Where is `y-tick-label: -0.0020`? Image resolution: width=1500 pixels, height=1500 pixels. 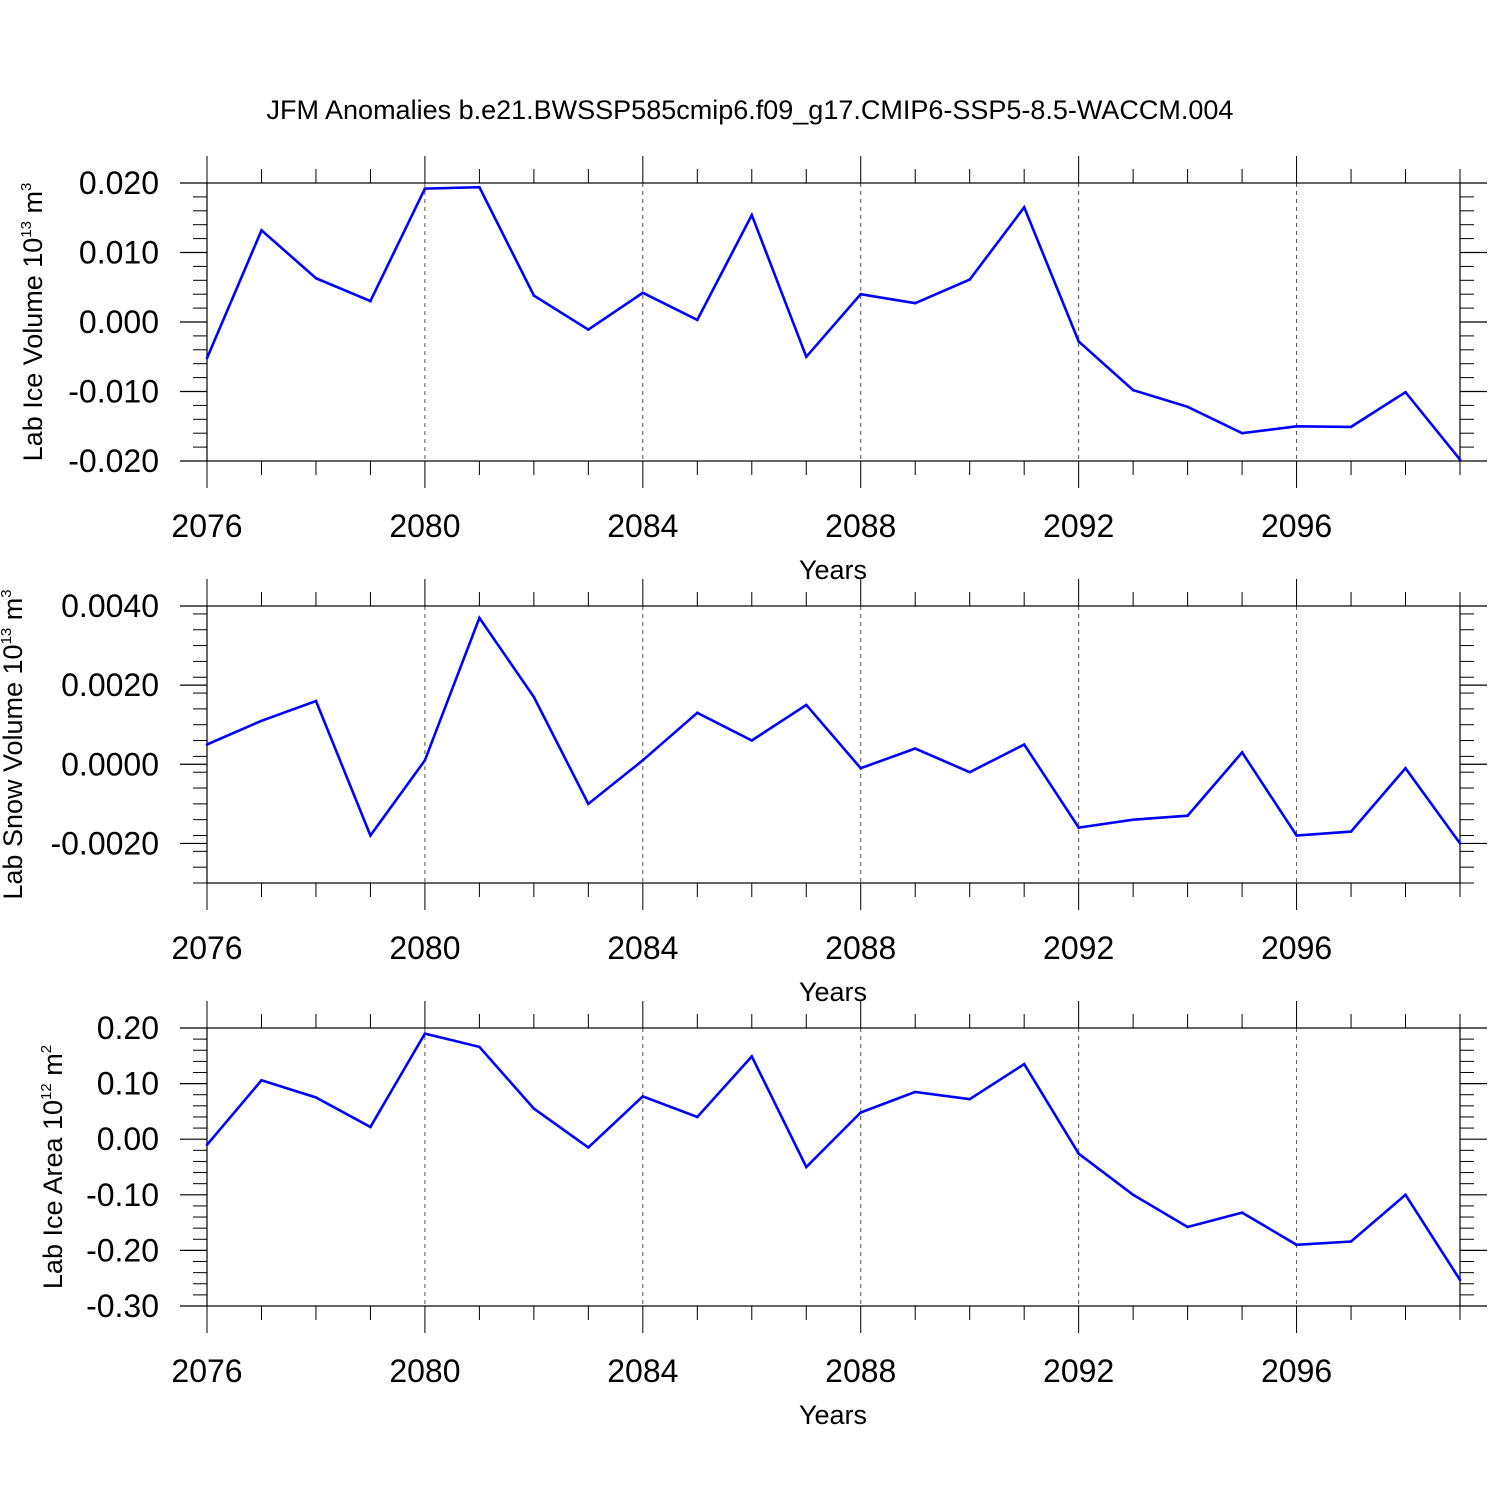
y-tick-label: -0.0020 is located at coordinates (104, 843).